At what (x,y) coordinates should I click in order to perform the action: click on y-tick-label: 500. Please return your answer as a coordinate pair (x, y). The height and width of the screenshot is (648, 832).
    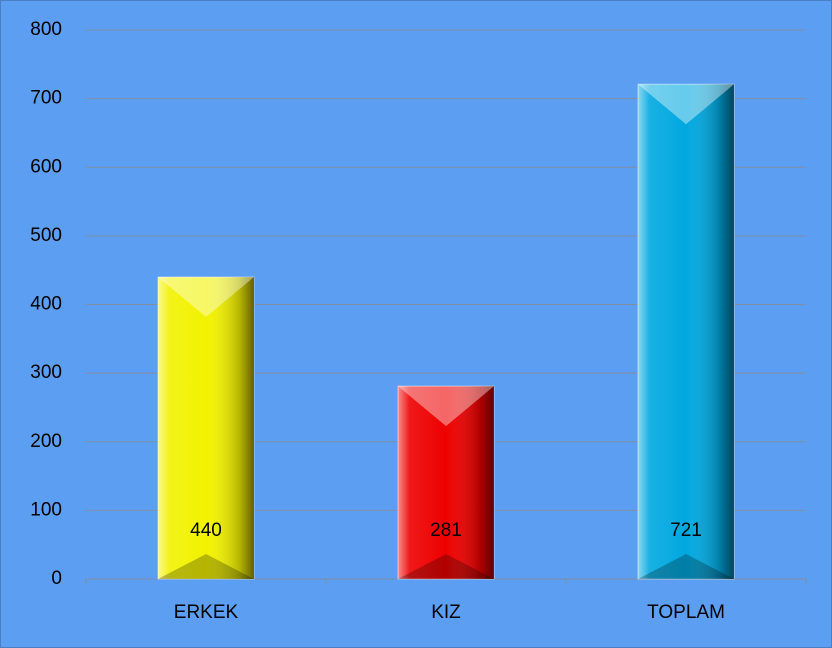
    Looking at the image, I should click on (46, 235).